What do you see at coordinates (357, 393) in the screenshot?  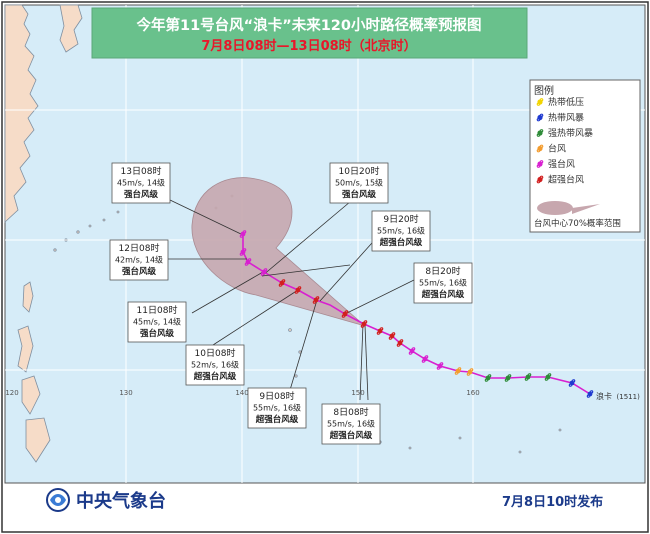 I see `longitude-label: 150` at bounding box center [357, 393].